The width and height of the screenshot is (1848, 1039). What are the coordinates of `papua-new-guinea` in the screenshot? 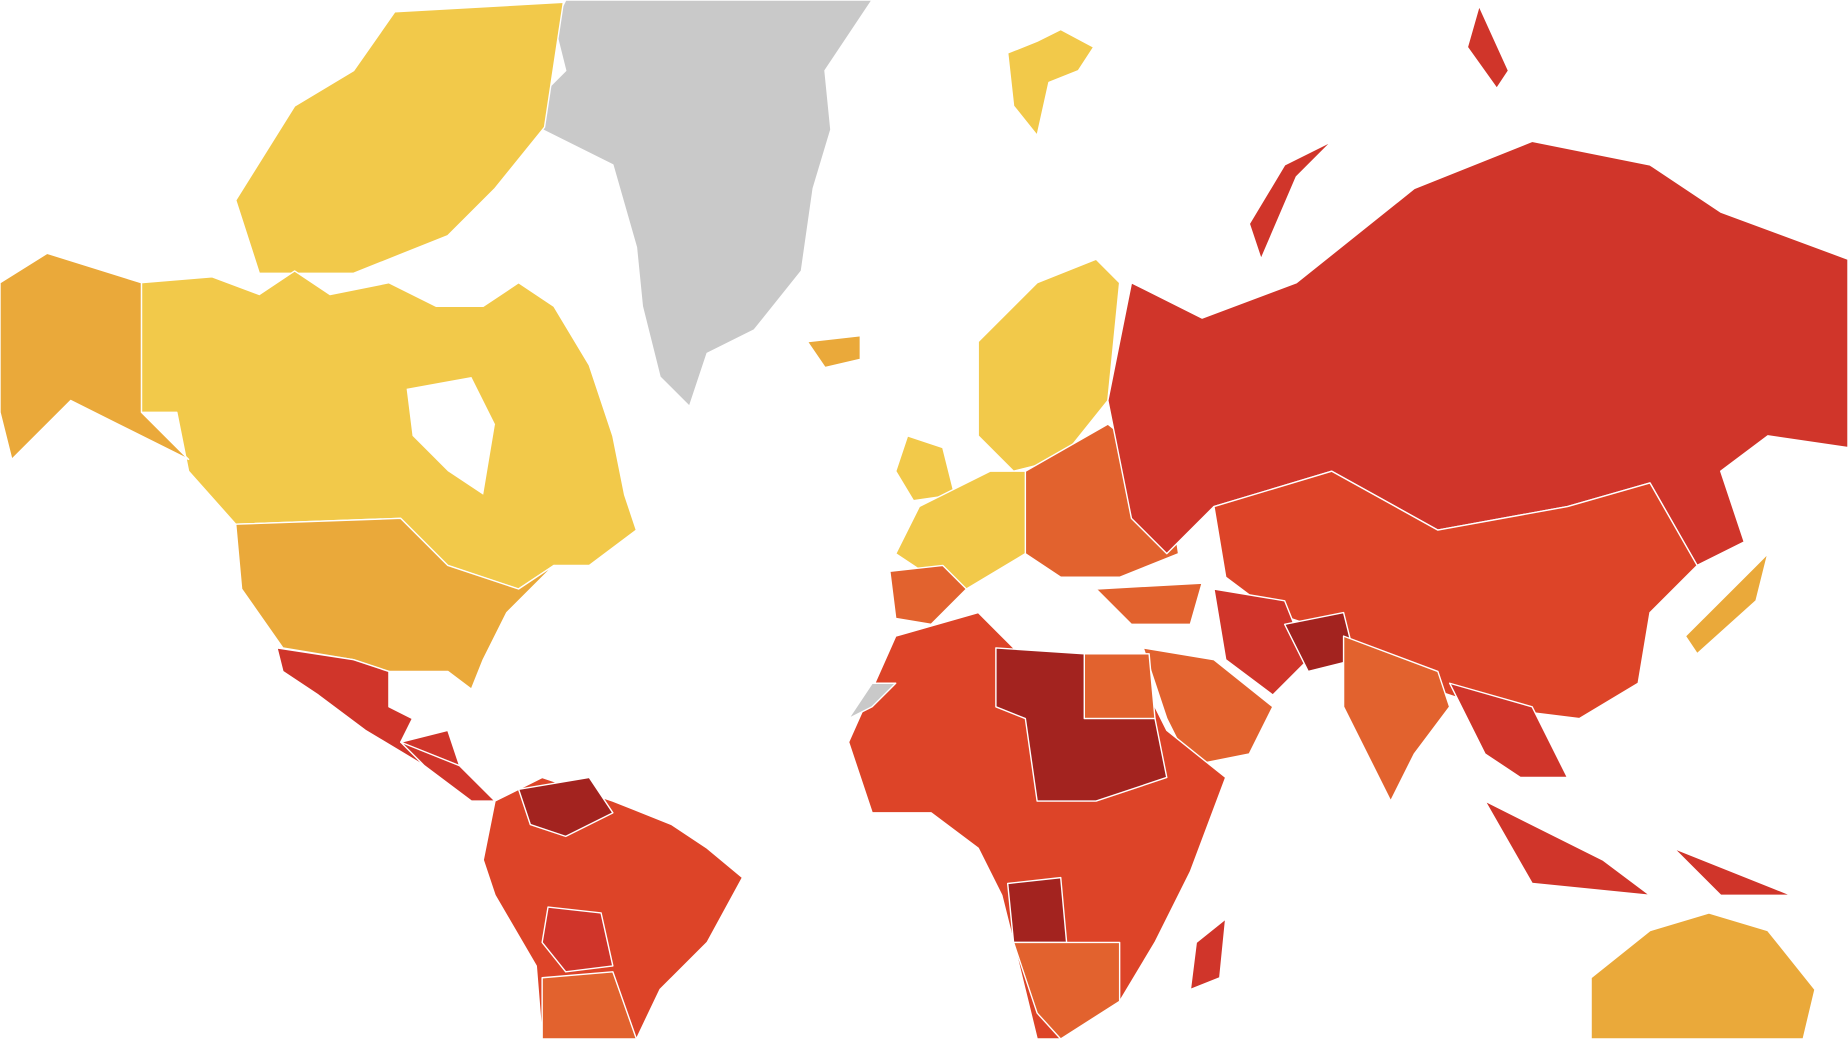 It's located at (1732, 871).